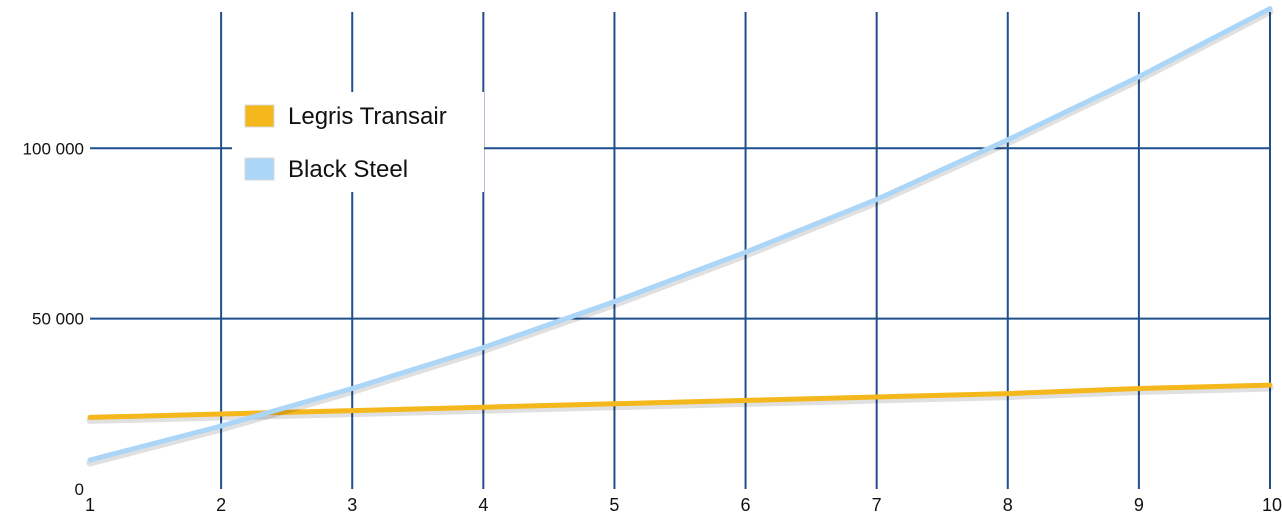 The width and height of the screenshot is (1282, 516). Describe the element at coordinates (53, 148) in the screenshot. I see `y-tick-label: 100 000` at that location.